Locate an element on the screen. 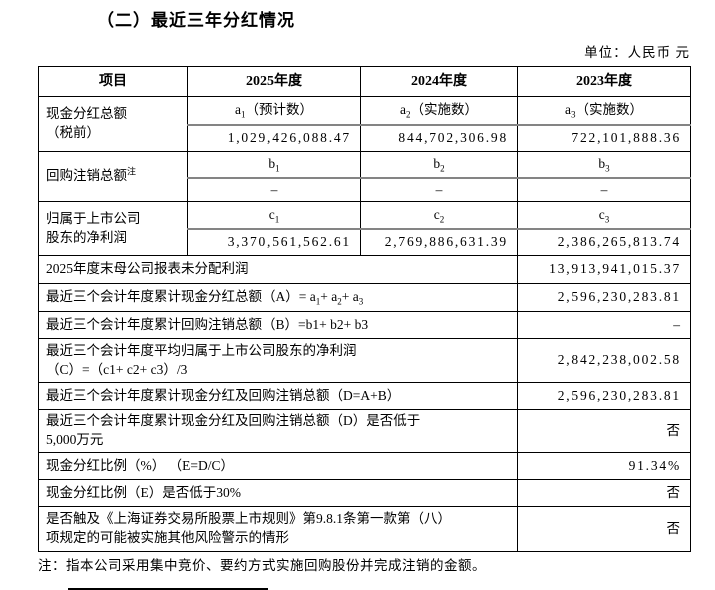 Image resolution: width=715 pixels, height=590 pixels. cash-dividend-label: 现金分红总额 （税前） is located at coordinates (113, 124).